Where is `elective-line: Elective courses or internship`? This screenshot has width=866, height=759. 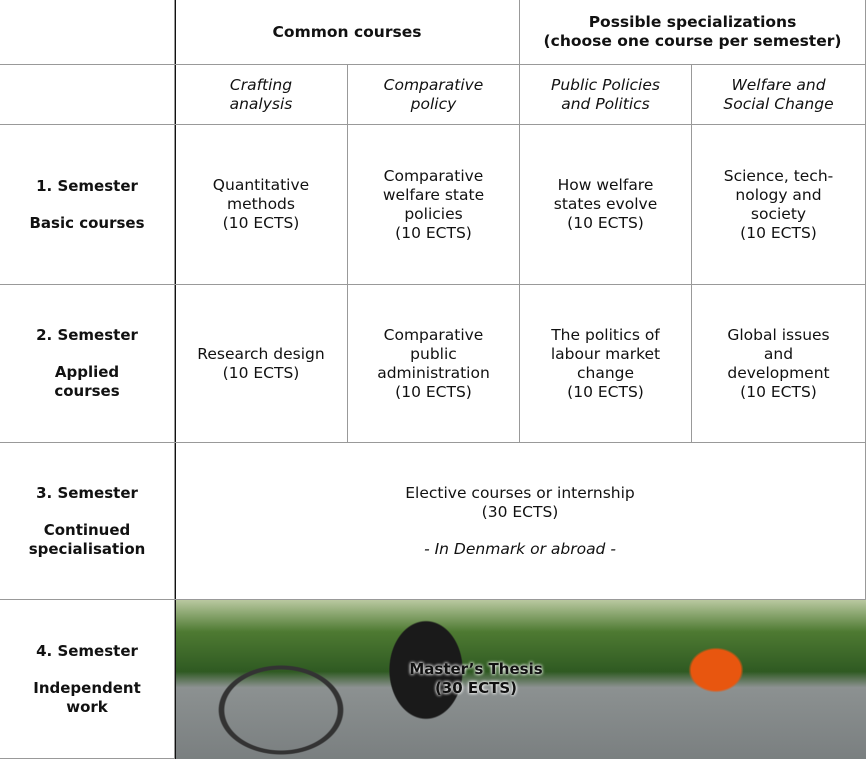 elective-line: Elective courses or internship is located at coordinates (520, 492).